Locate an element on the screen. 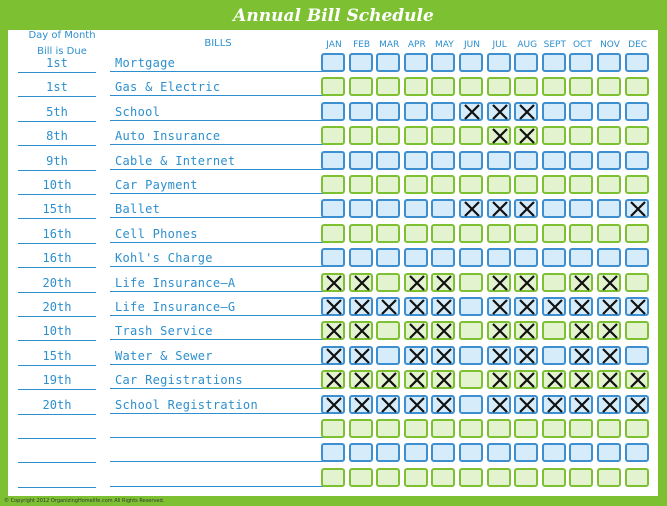 This screenshot has width=667, height=506. bill-name-field: School Registration is located at coordinates (217, 404).